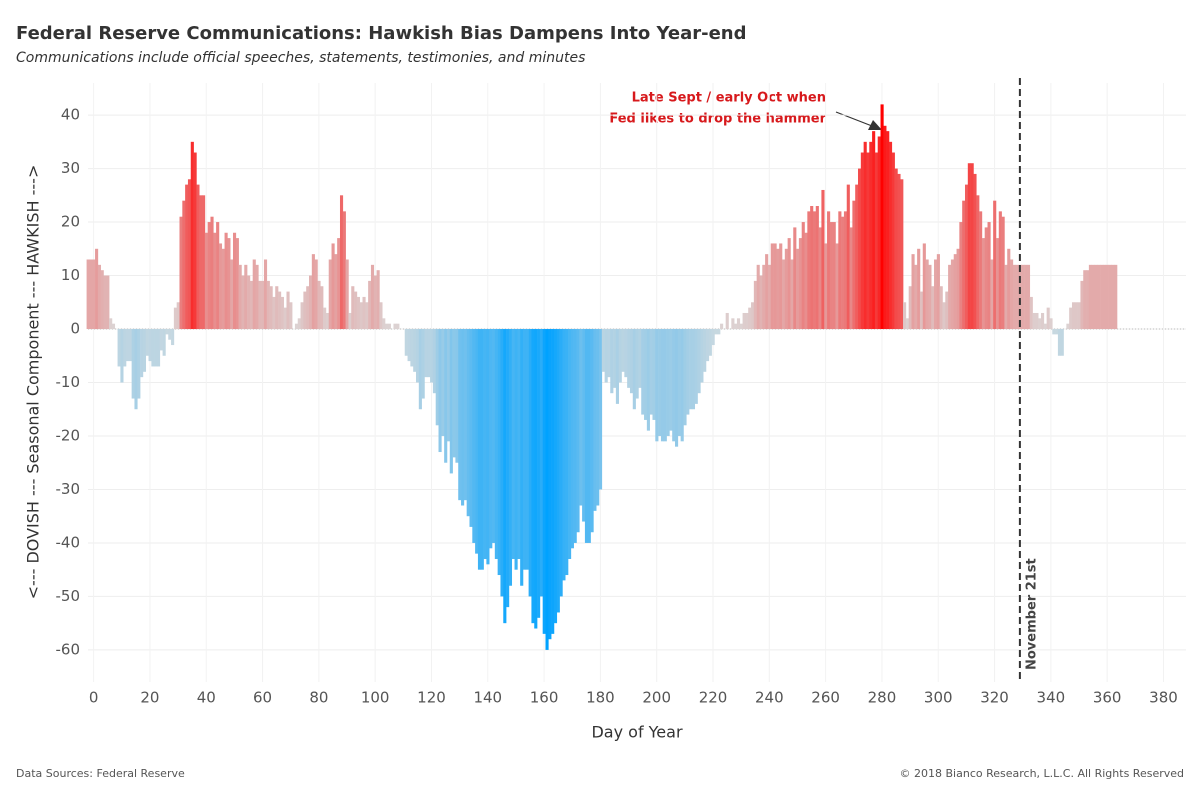 The width and height of the screenshot is (1200, 804). What do you see at coordinates (717, 119) in the screenshot?
I see `annotation: Fed likes to drop the hammer` at bounding box center [717, 119].